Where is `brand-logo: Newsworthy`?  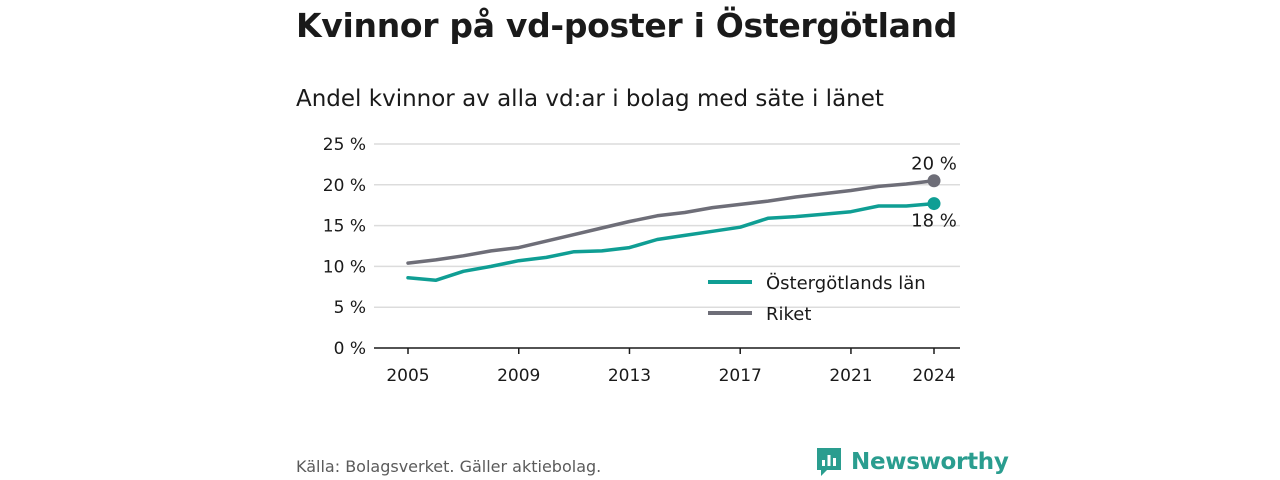 brand-logo: Newsworthy is located at coordinates (912, 462).